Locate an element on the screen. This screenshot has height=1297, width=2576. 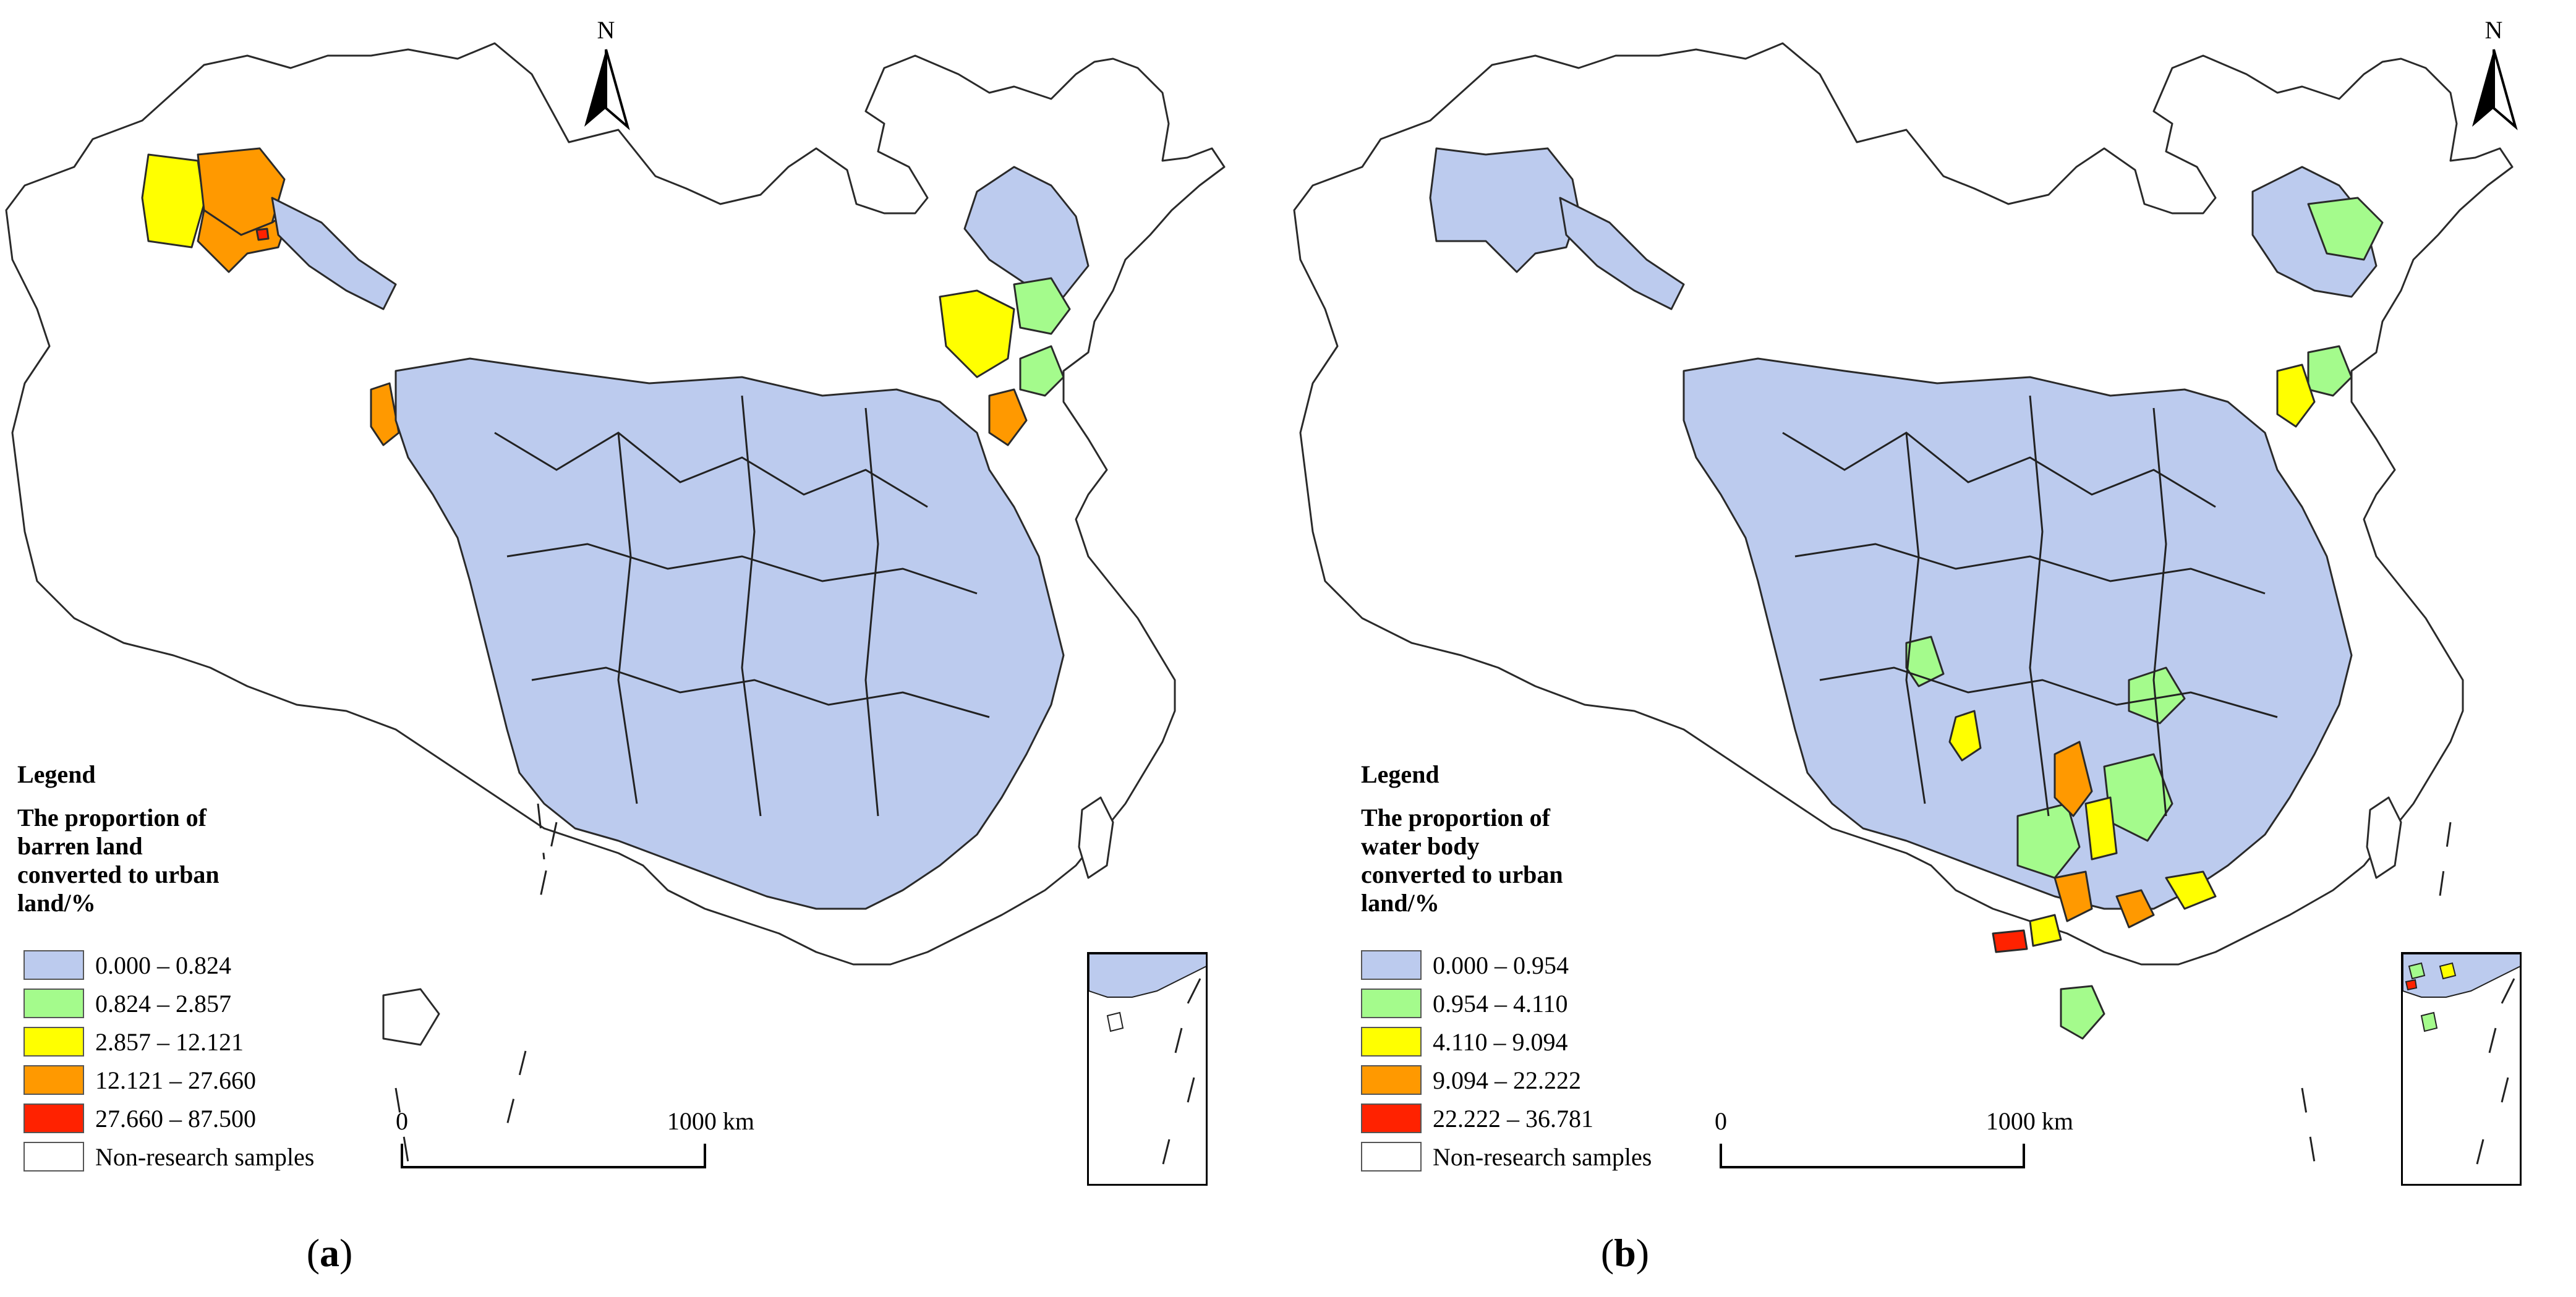
caption-a: (a) is located at coordinates (329, 1253).